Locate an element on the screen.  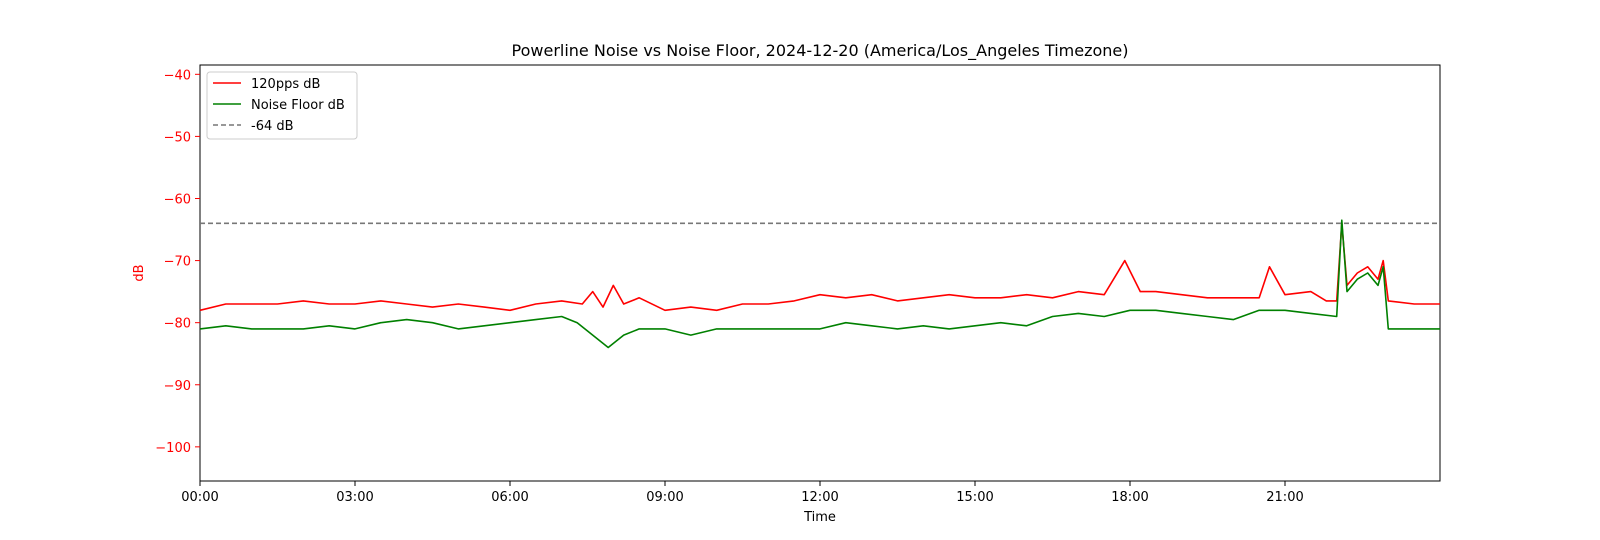
x-tick-label: 18:00 is located at coordinates (1129, 497).